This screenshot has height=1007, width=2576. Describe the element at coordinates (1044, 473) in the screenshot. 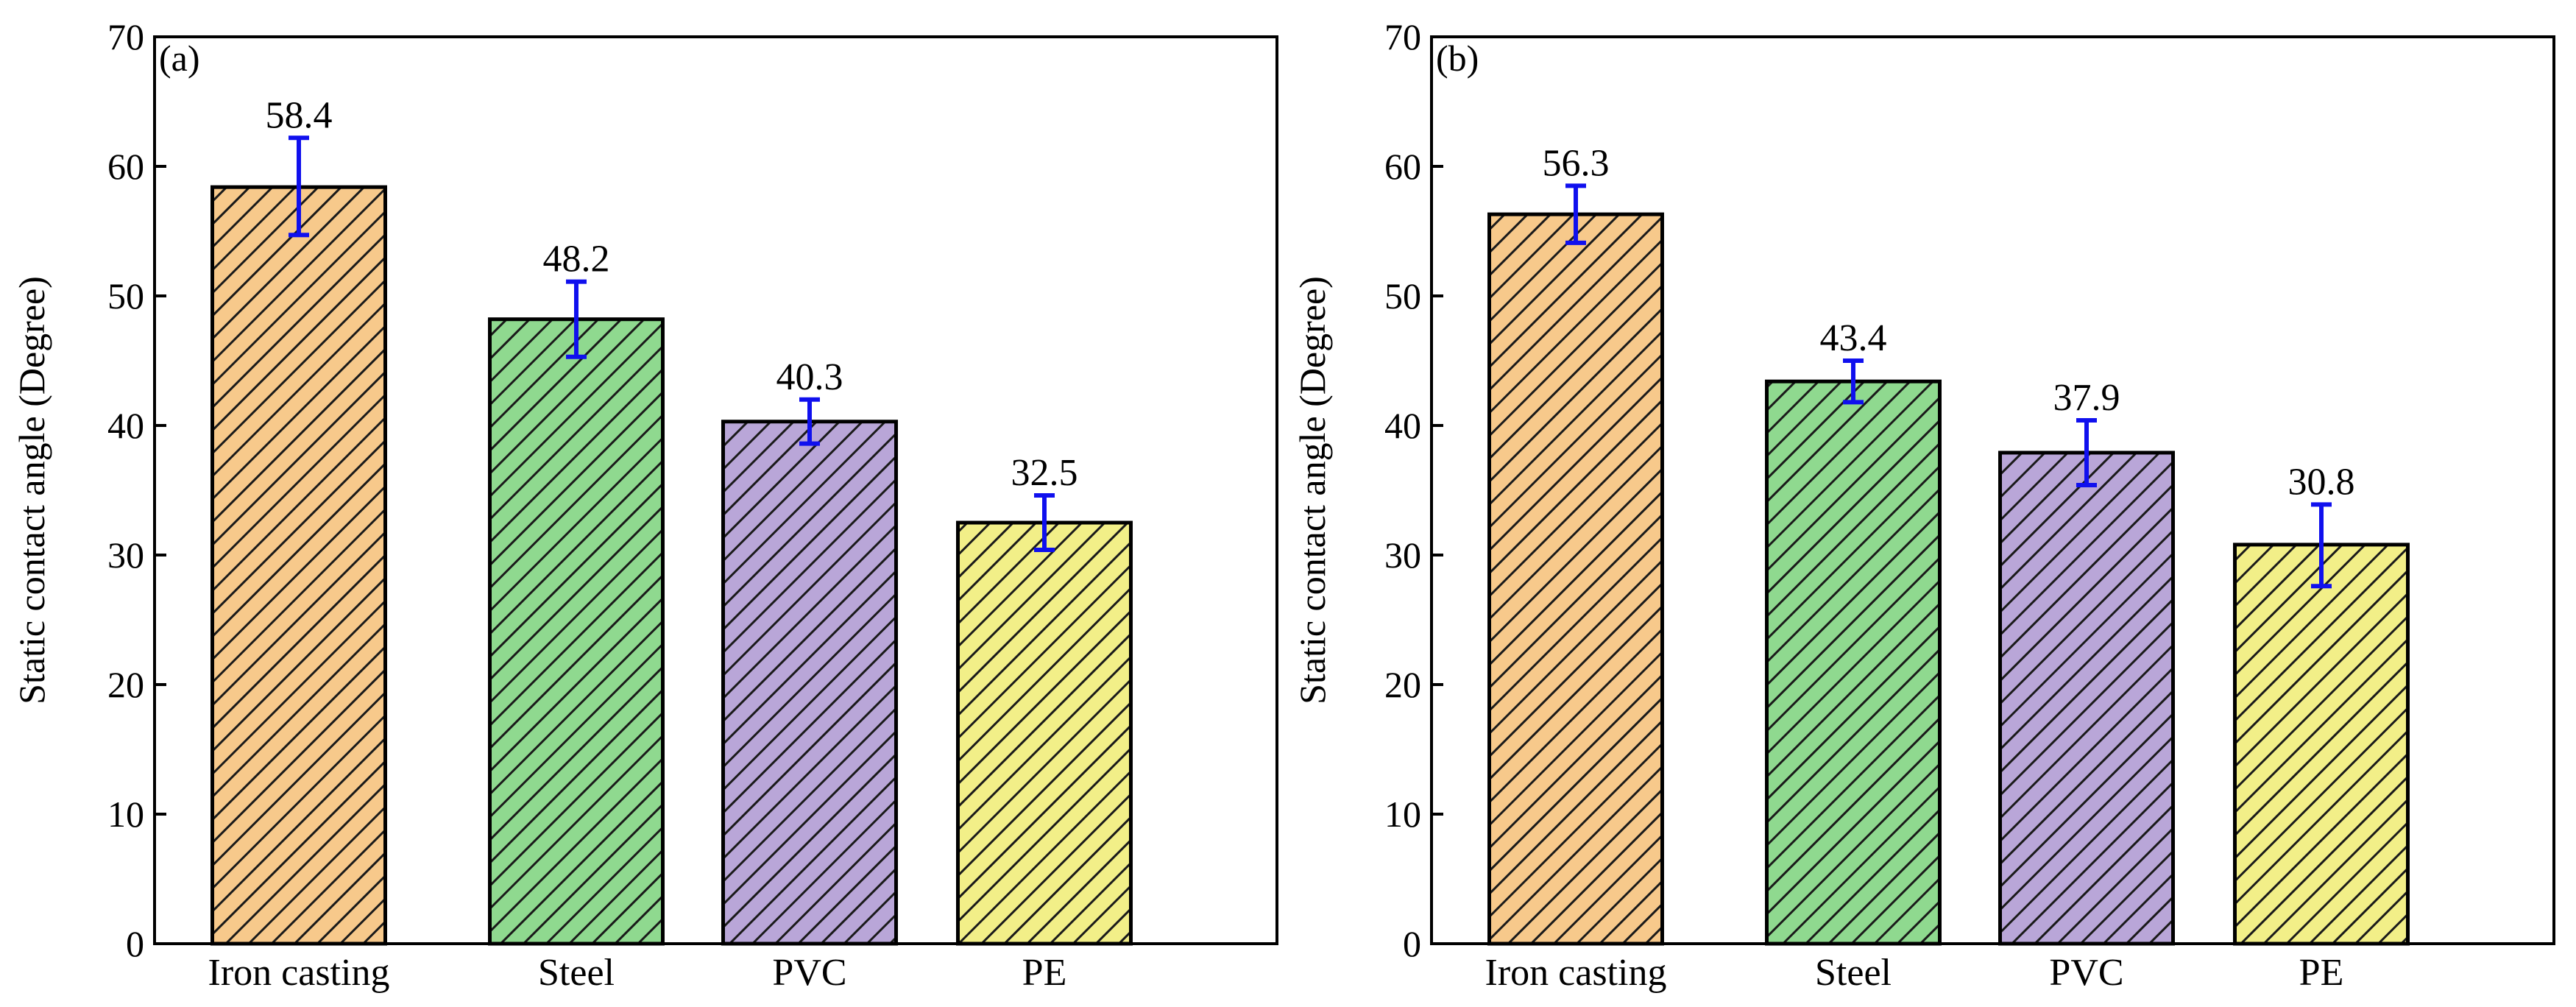

I see `value-label: 32.5` at that location.